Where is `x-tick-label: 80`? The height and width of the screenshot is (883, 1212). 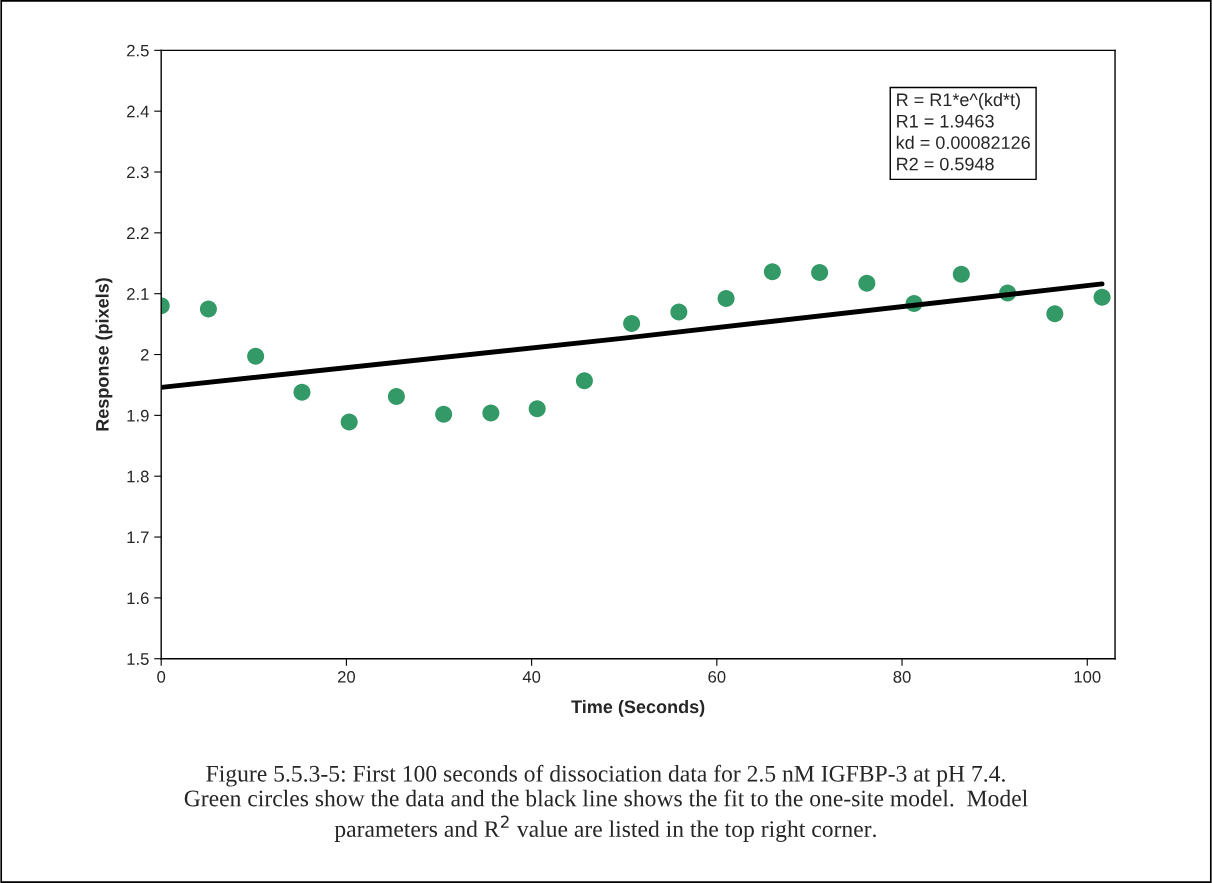 x-tick-label: 80 is located at coordinates (902, 676).